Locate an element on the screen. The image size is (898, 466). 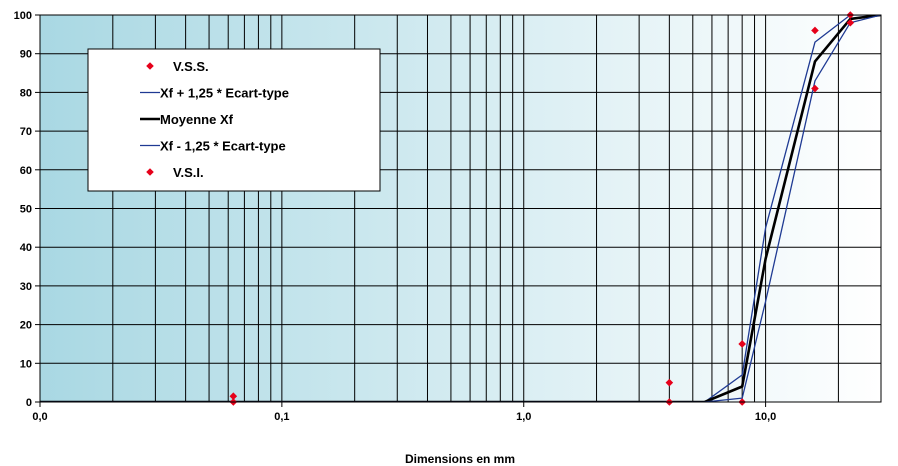
y-tick-label: 100 is located at coordinates (23, 16).